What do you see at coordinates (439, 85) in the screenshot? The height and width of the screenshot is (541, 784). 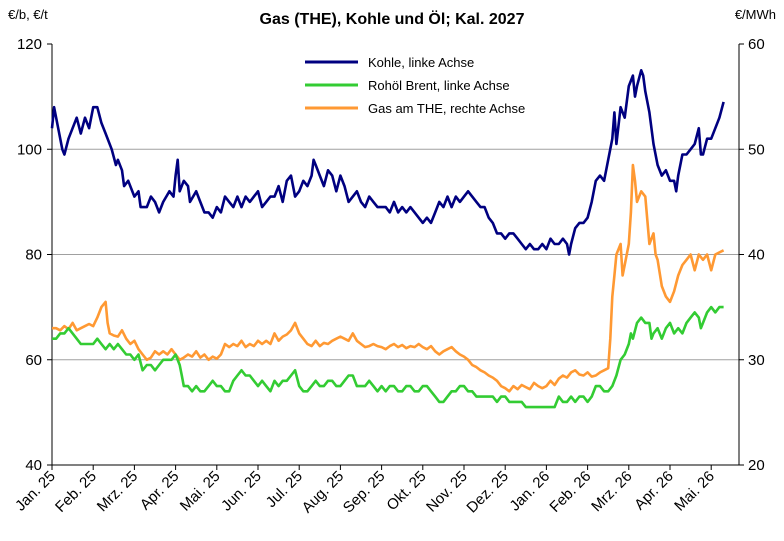 I see `legend-label-brent: Rohöl Brent, linke Achse` at bounding box center [439, 85].